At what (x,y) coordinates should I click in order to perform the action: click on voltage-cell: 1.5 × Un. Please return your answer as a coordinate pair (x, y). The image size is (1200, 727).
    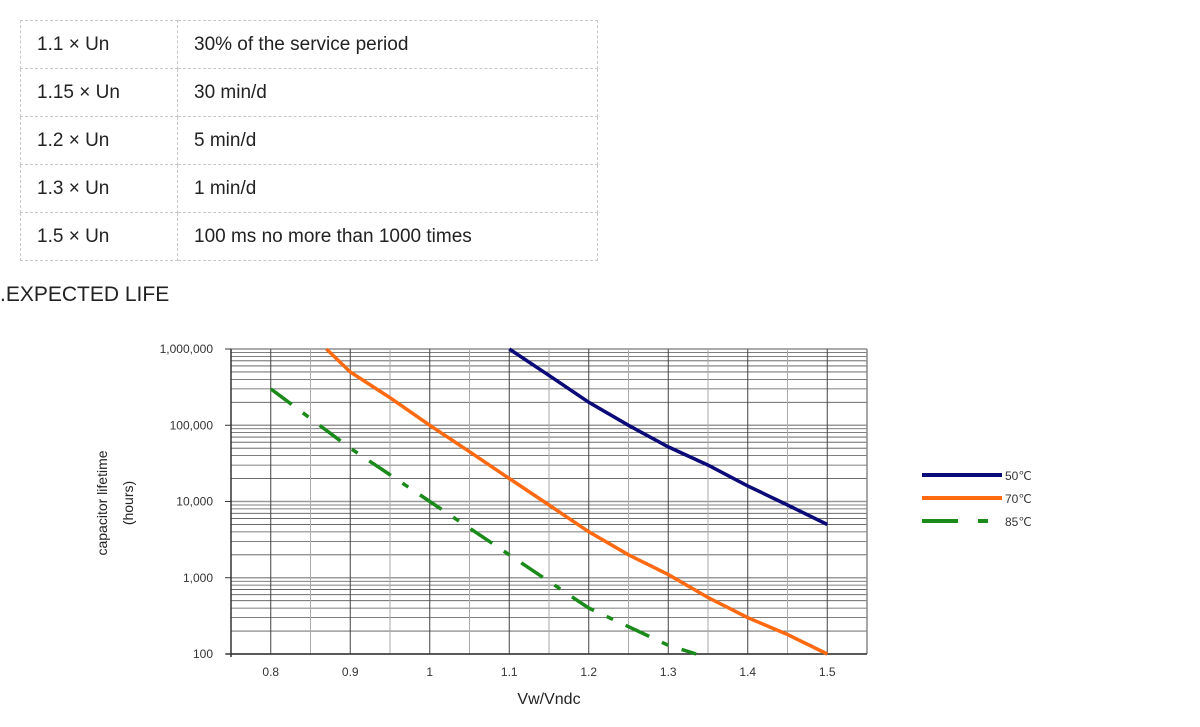
    Looking at the image, I should click on (99, 236).